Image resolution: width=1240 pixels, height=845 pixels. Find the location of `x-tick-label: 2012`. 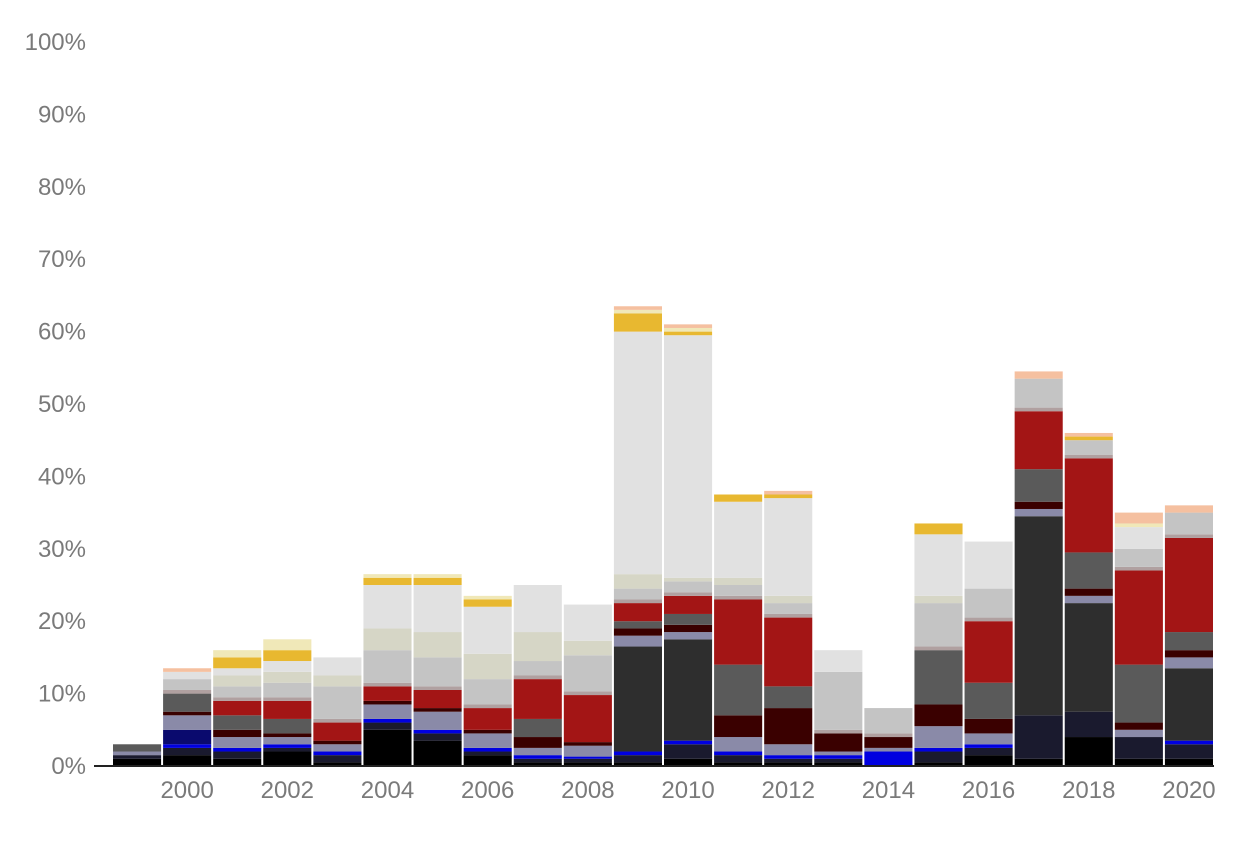

x-tick-label: 2012 is located at coordinates (788, 790).